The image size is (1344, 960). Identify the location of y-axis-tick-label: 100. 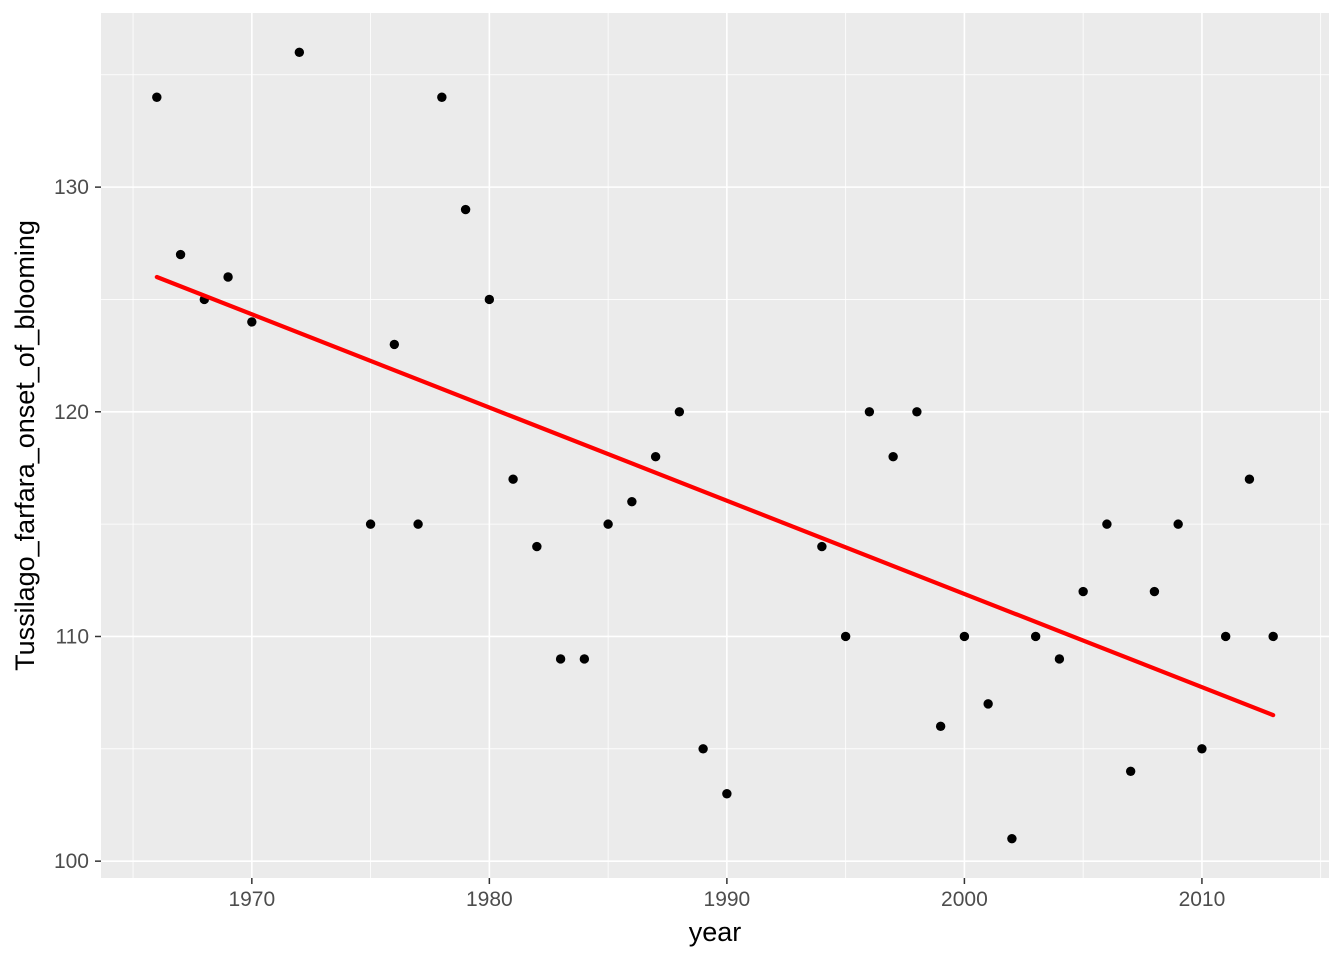
(71, 861).